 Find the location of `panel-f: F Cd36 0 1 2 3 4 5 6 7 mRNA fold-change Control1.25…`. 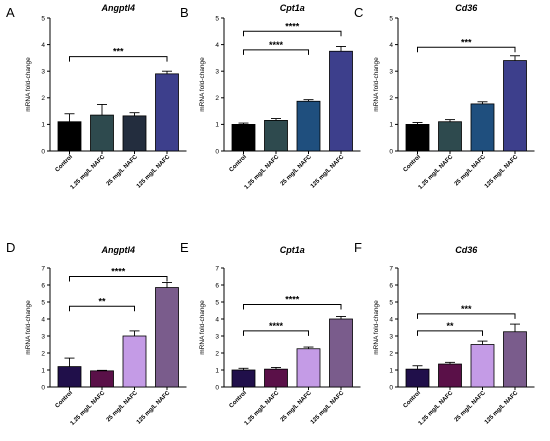

panel-f: F Cd36 0 1 2 3 4 5 6 7 mRNA fold-change Control1.25… is located at coordinates (444, 333).